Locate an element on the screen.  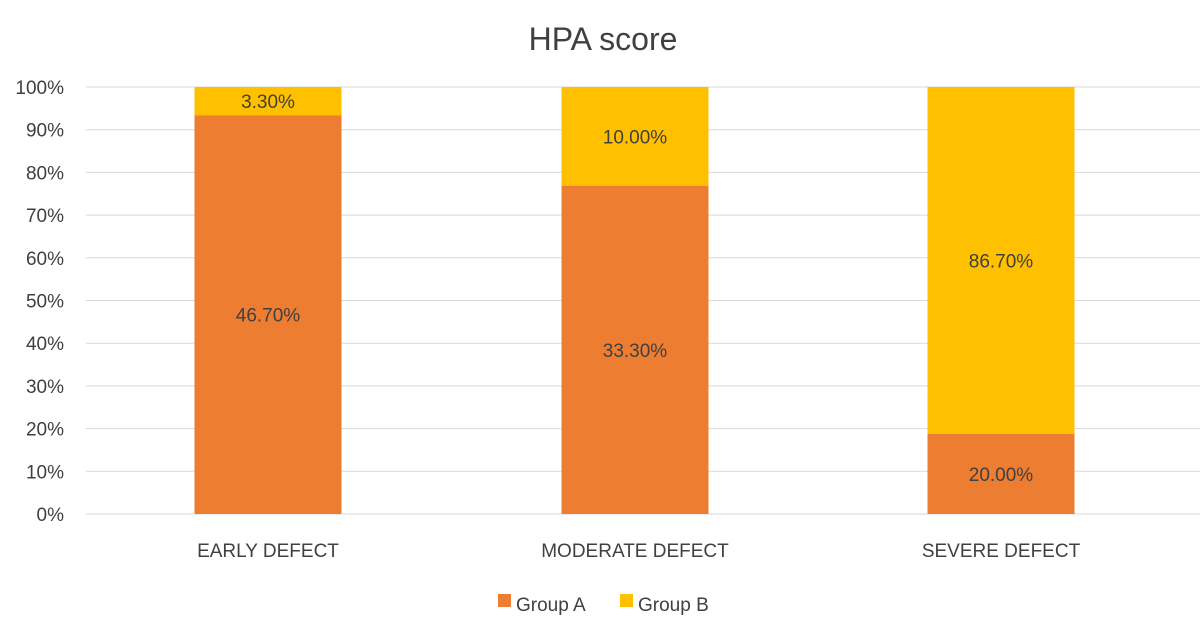
x-category-label: SEVERE DEFECT is located at coordinates (1001, 551).